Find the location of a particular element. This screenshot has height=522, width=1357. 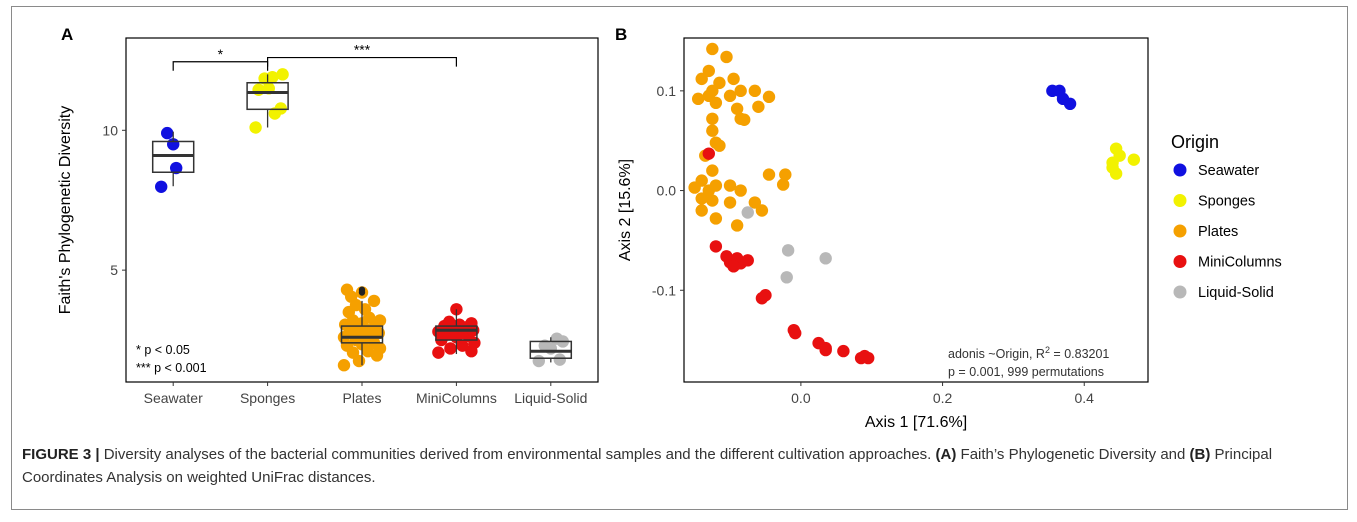

panel-a-ylabel: Faith's Phylogenetic Diversity is located at coordinates (65, 210).